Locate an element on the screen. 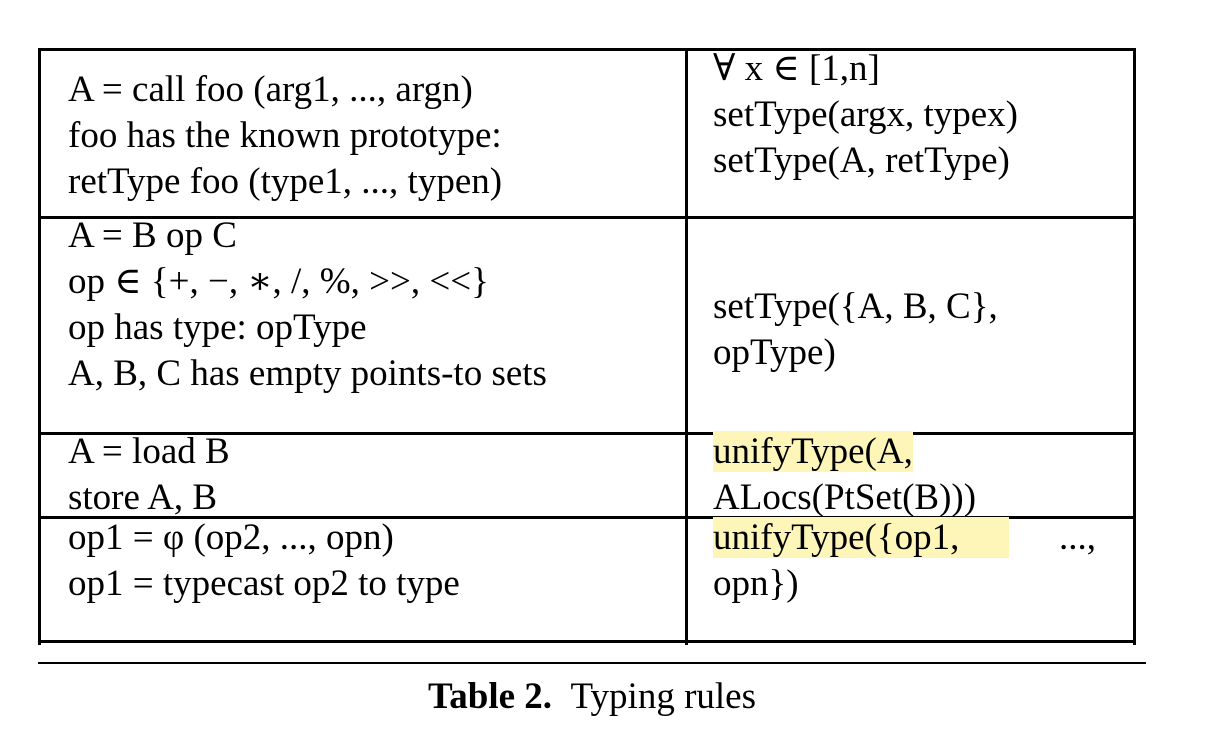 This screenshot has width=1222, height=738. table-cell-line: setType(A, retType) is located at coordinates (861, 160).